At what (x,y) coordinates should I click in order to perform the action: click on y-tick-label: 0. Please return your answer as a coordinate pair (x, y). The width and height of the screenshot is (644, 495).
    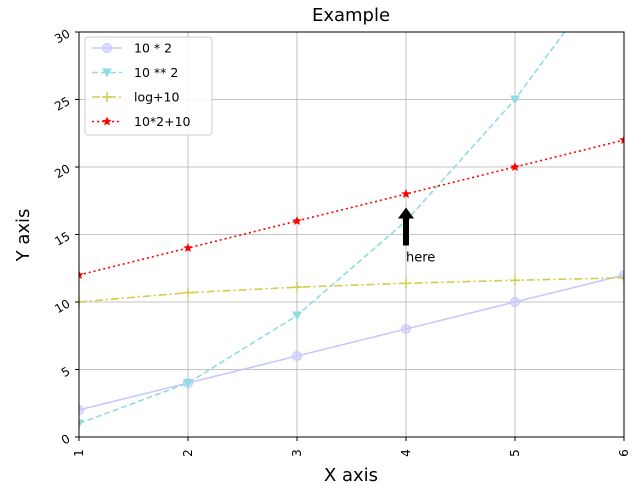
    Looking at the image, I should click on (66, 439).